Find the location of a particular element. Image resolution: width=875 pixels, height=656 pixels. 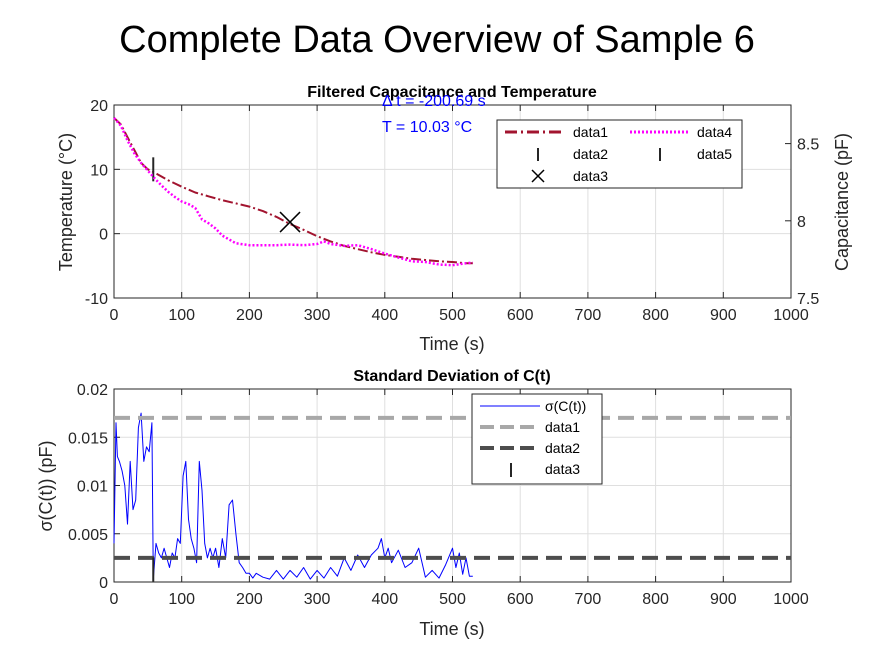

top-y2tick-label: 8 is located at coordinates (801, 222).